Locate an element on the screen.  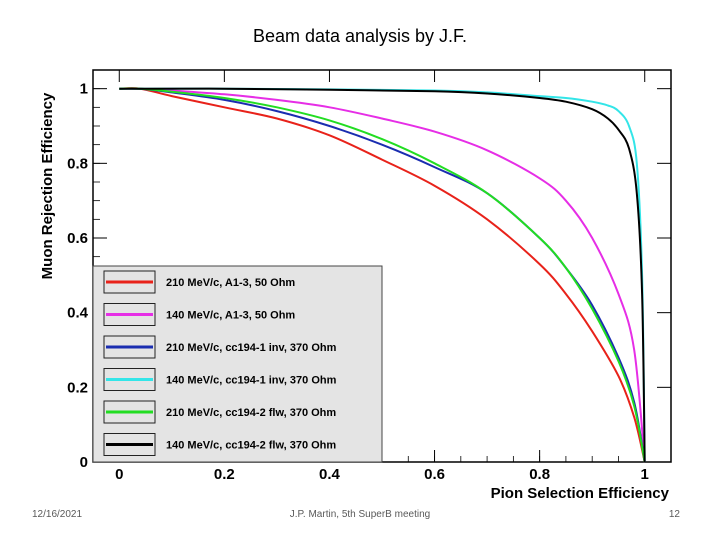
y-tick-label: 0.2 is located at coordinates (77, 387).